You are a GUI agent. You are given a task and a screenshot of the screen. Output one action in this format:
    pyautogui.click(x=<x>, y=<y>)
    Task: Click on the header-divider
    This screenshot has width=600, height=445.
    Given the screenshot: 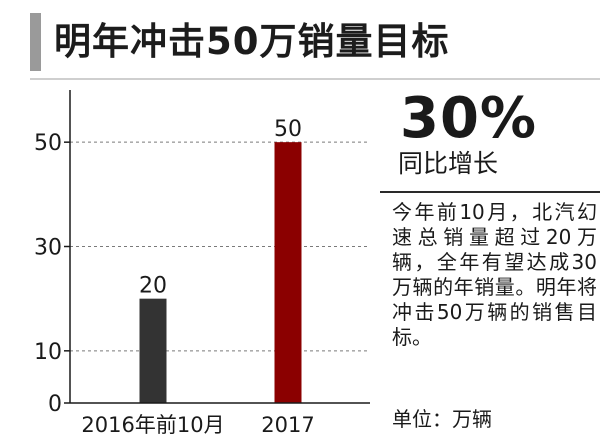 What is the action you would take?
    pyautogui.click(x=315, y=79)
    